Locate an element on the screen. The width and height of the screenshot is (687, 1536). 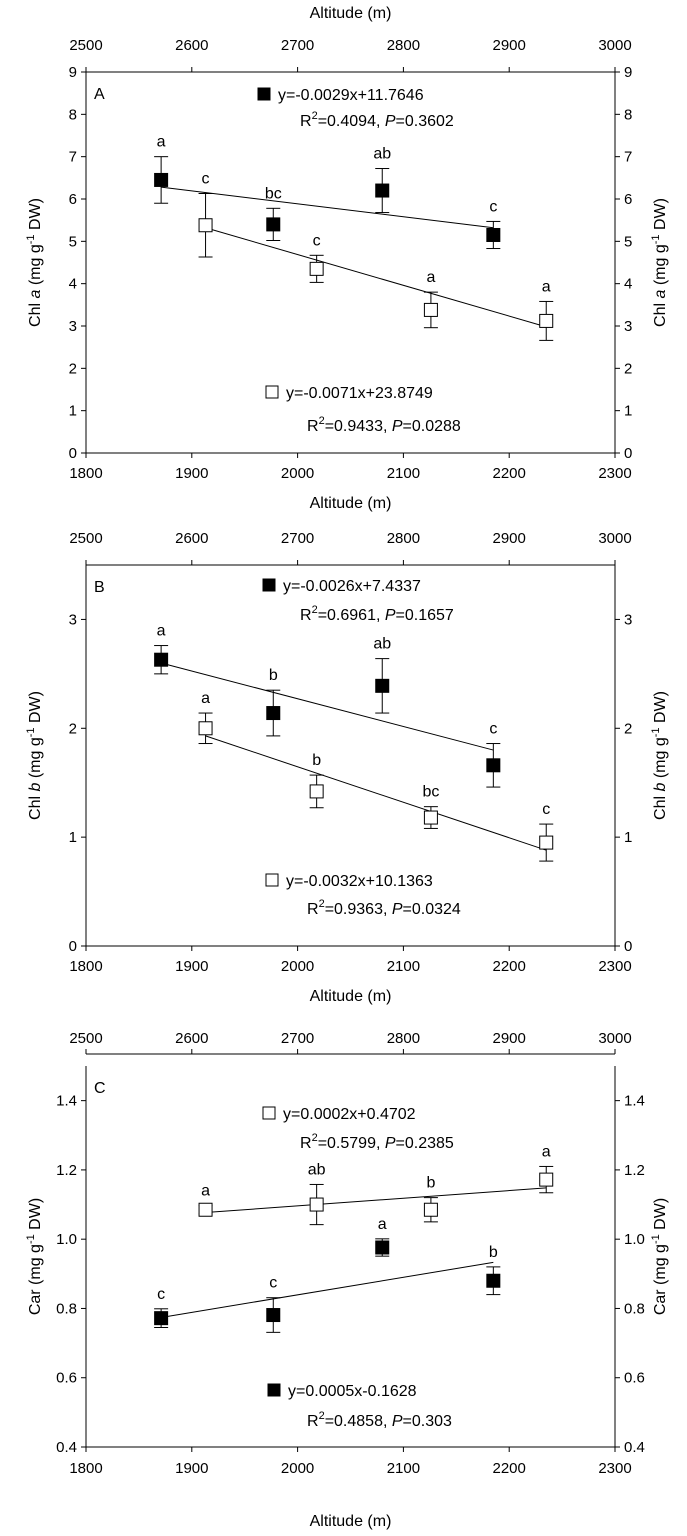
y-tick-label-left: 9 is located at coordinates (73, 72).